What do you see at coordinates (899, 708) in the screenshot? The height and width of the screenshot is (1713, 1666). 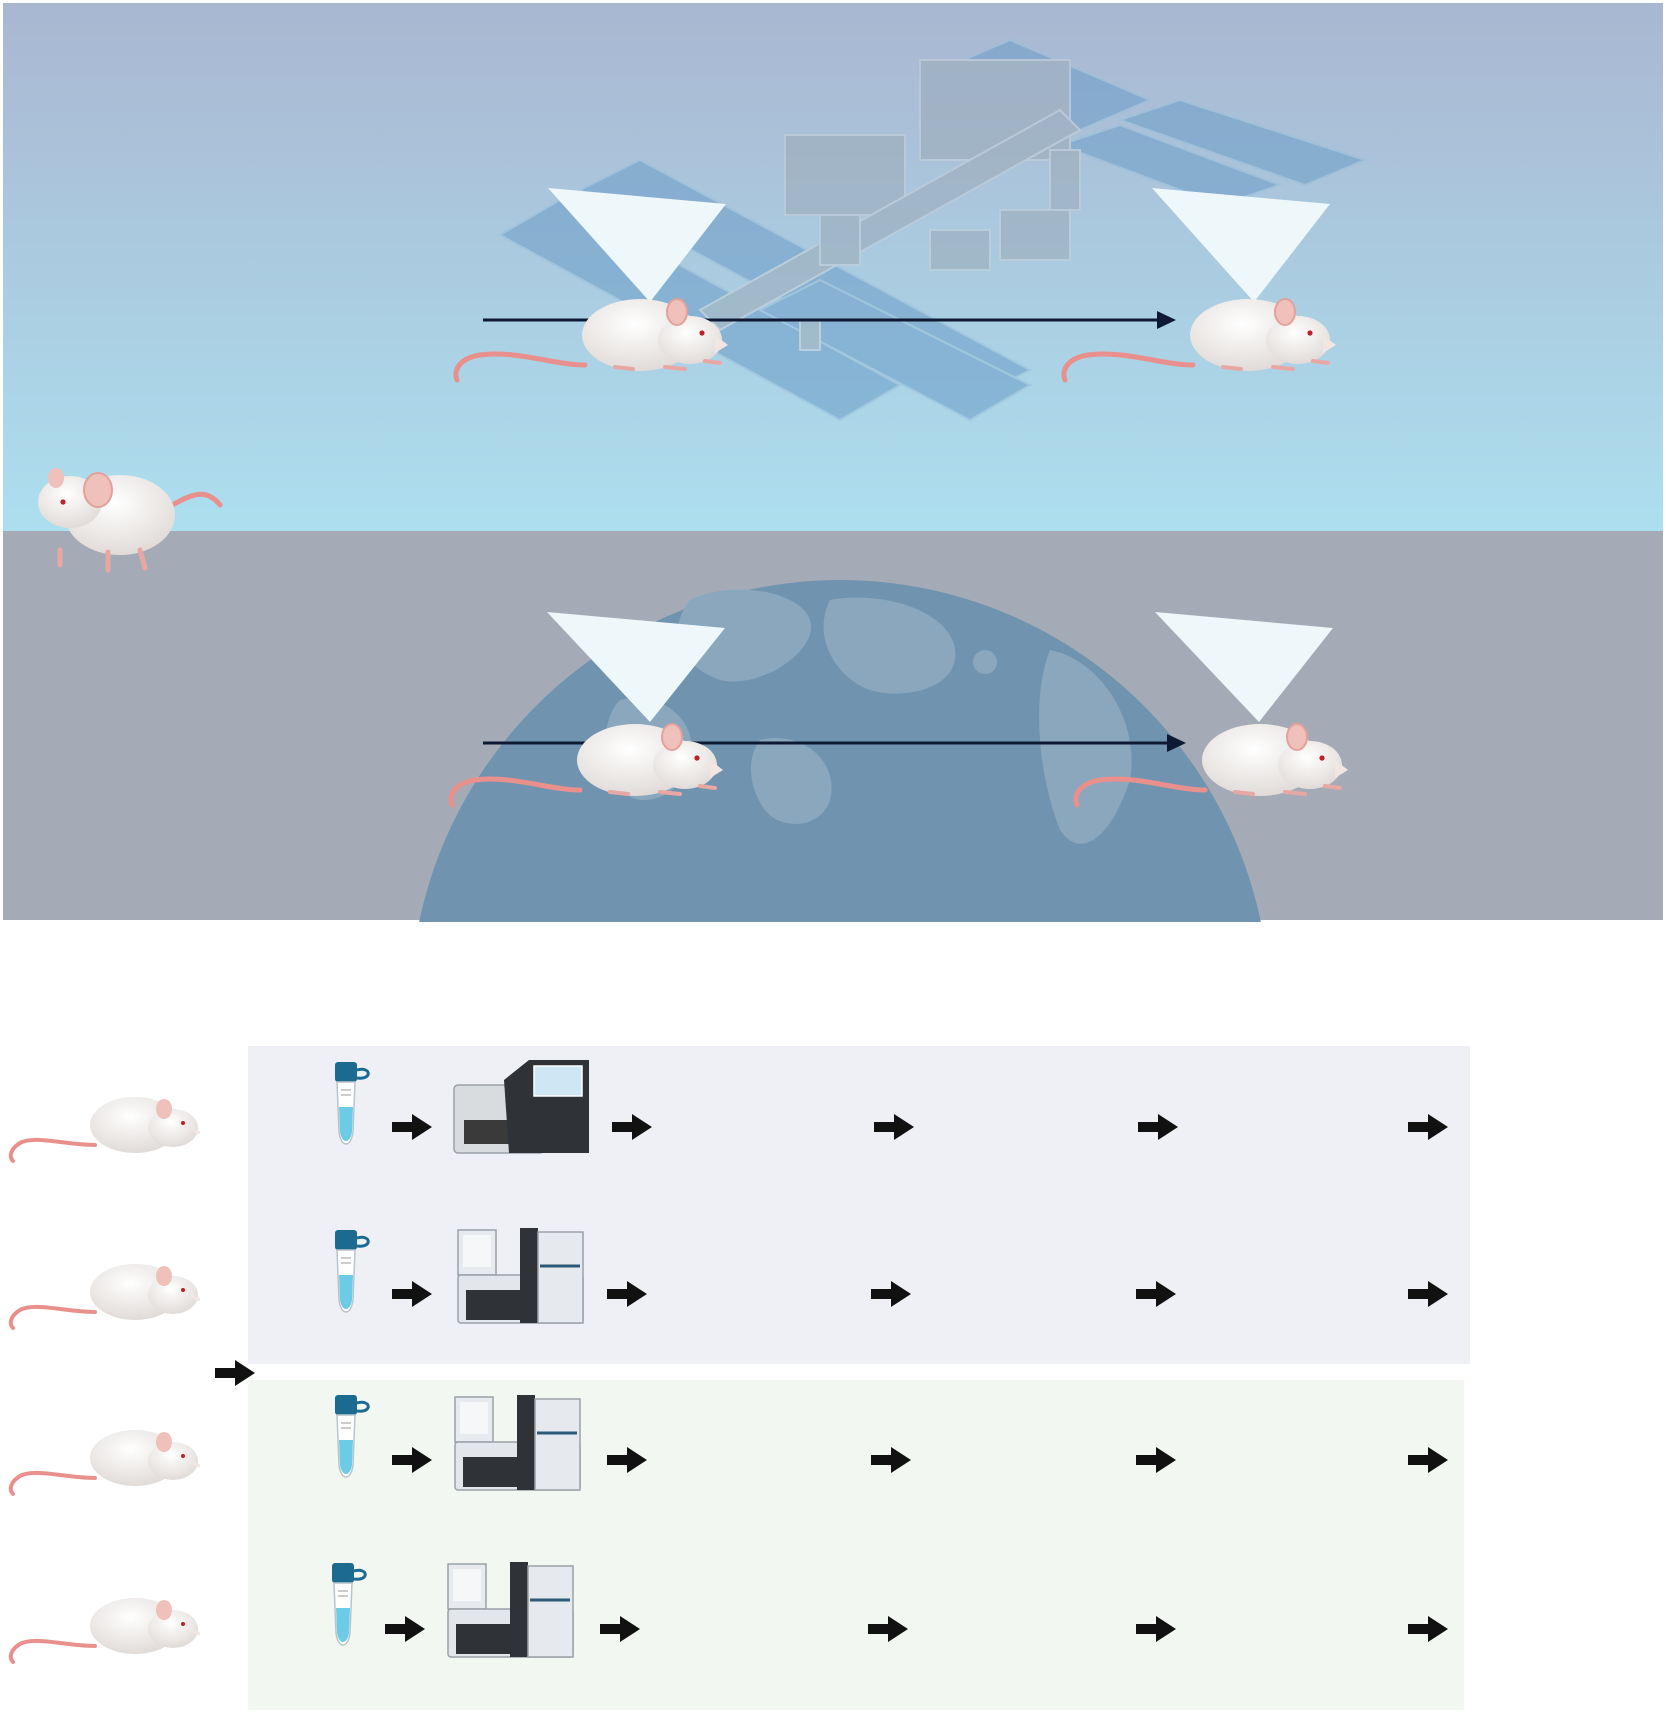 I see `ground-timeline` at bounding box center [899, 708].